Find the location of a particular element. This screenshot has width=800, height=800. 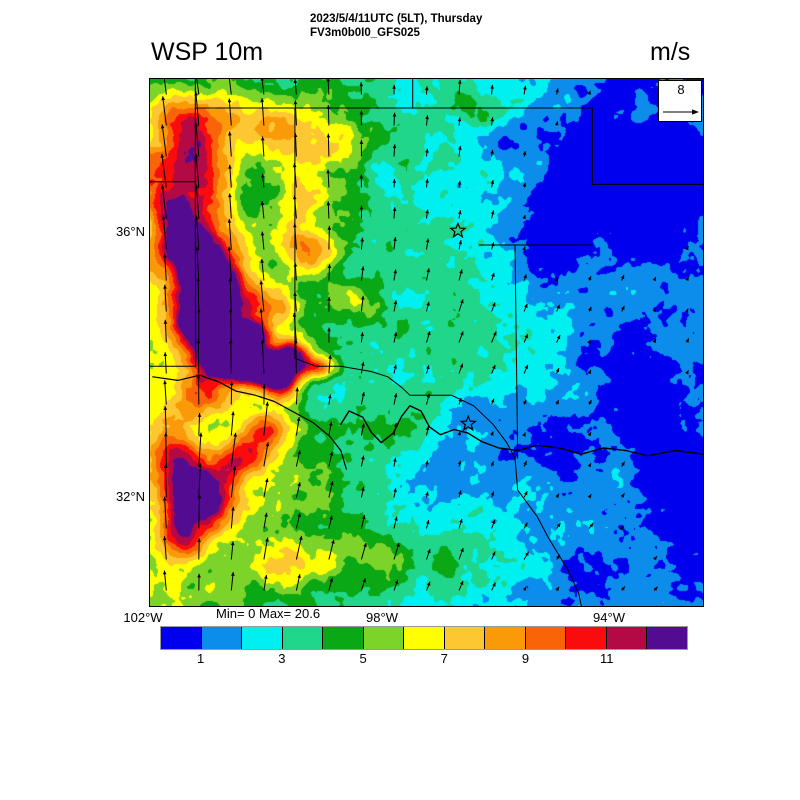

field-name-label: WSP 10m is located at coordinates (207, 52).